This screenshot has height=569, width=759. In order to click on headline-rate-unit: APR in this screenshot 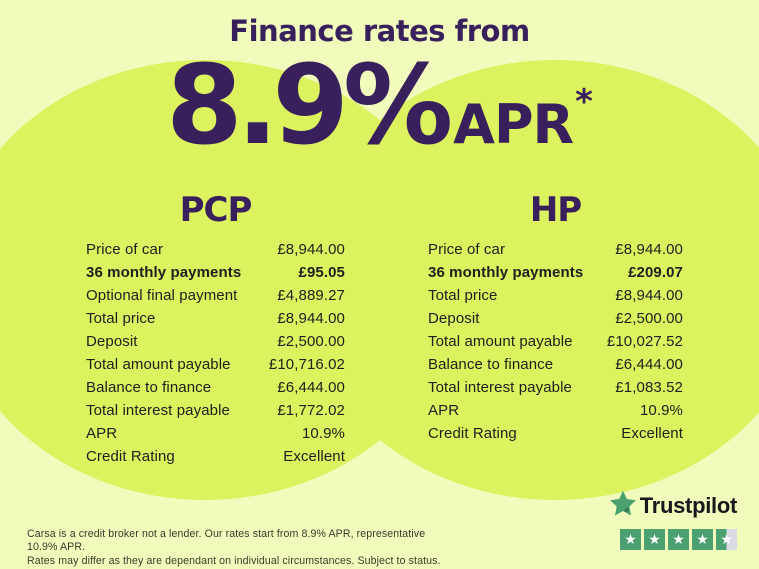, I will do `click(513, 124)`.